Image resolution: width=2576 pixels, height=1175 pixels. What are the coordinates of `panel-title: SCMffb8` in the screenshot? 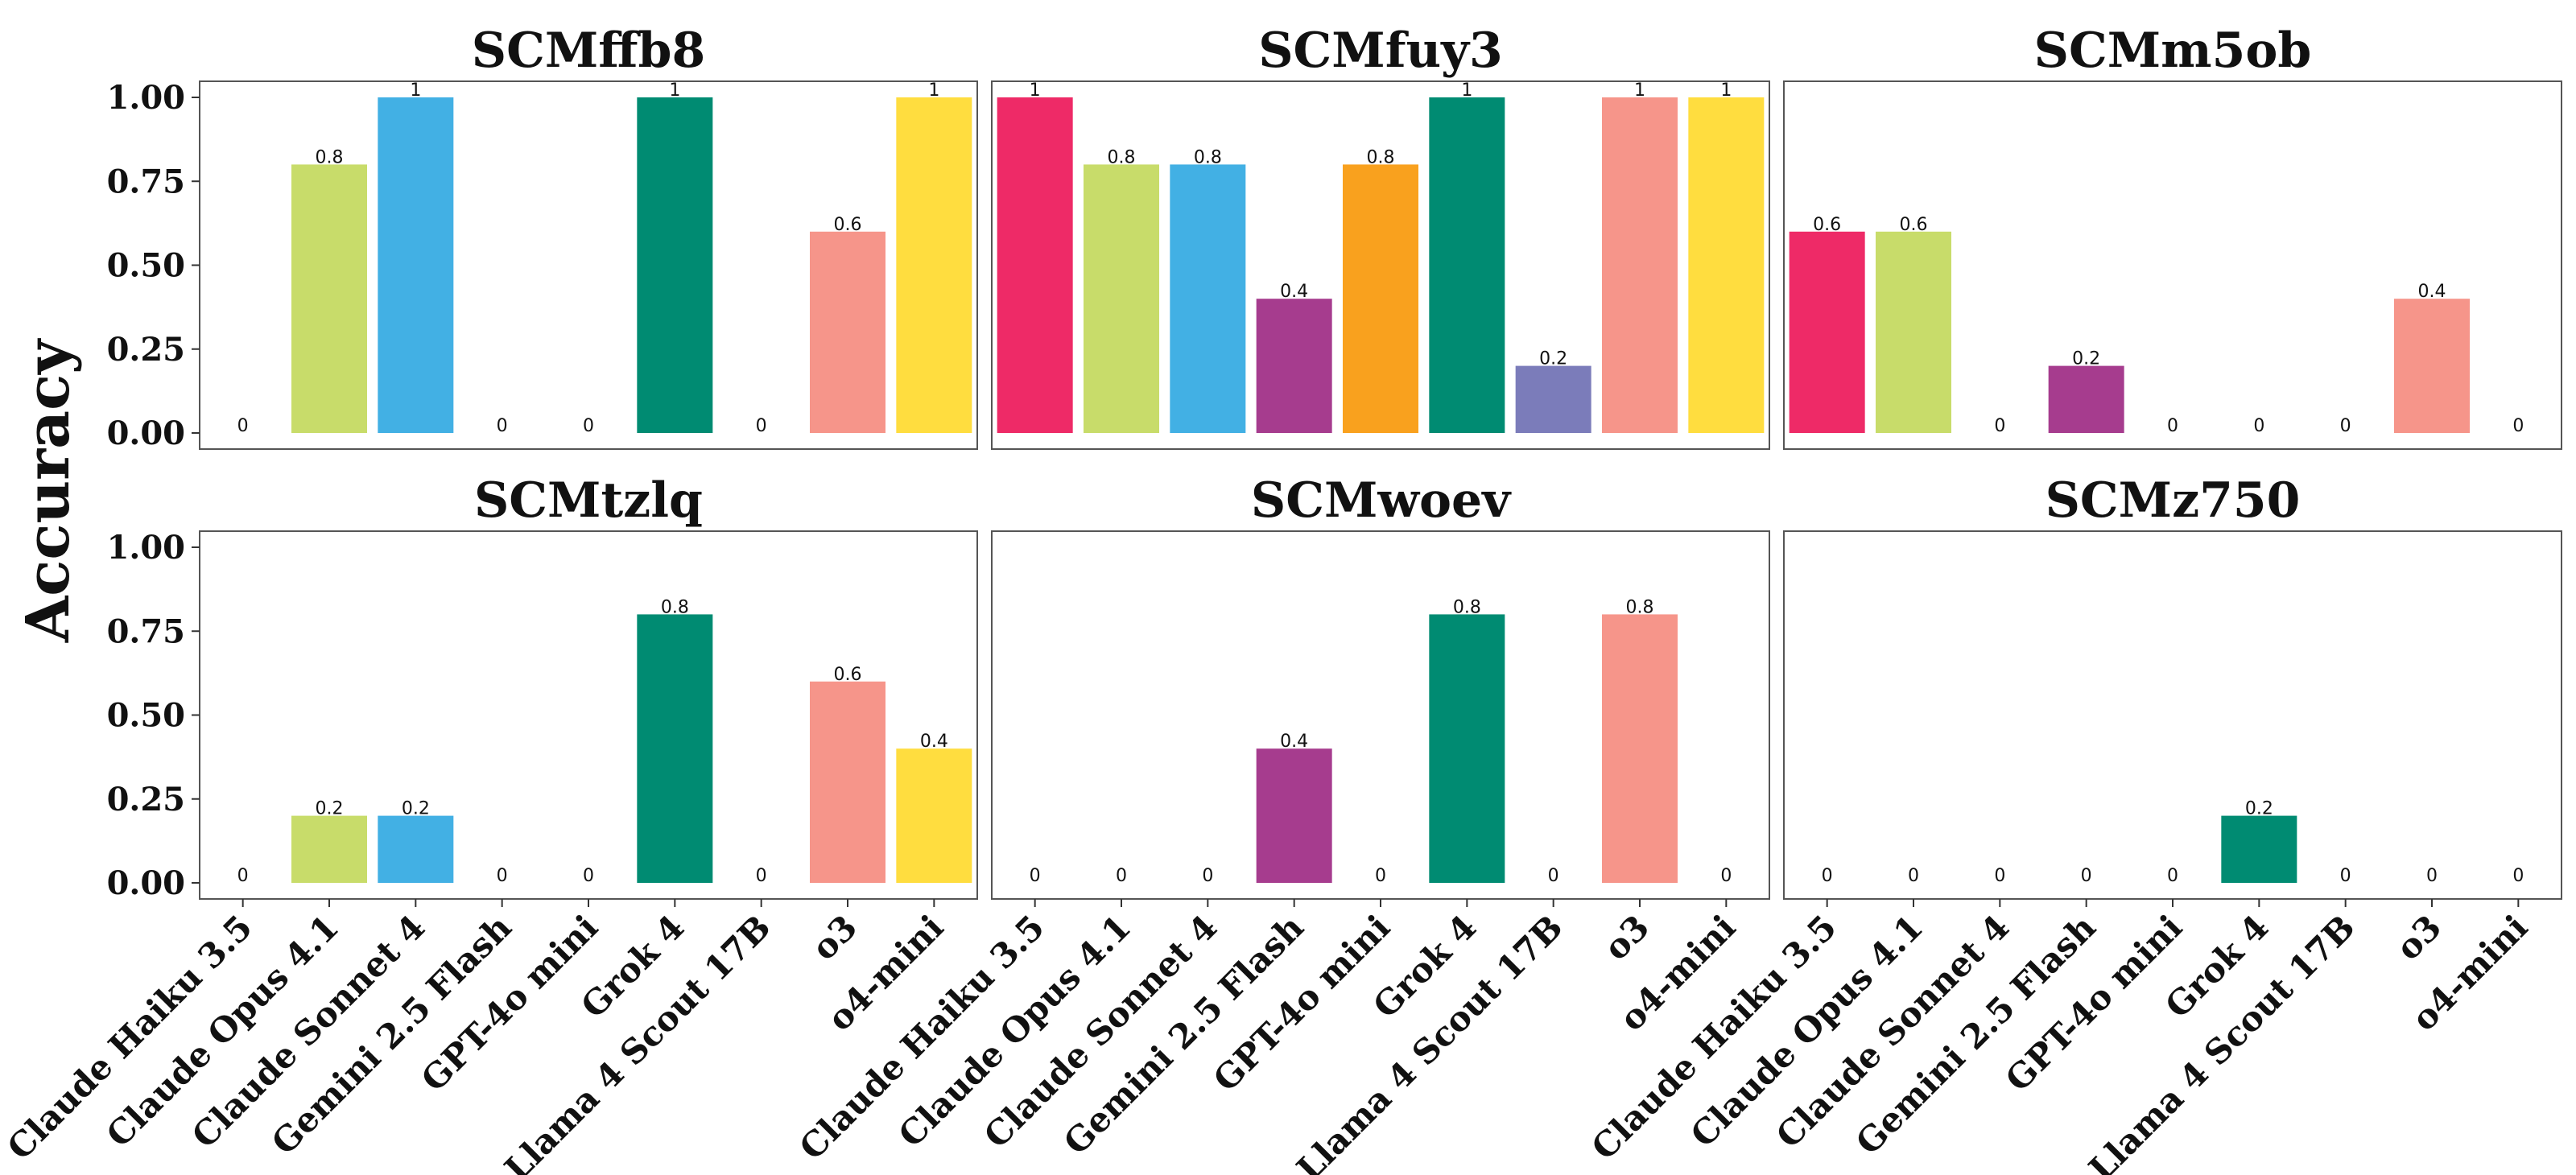 It's located at (588, 51).